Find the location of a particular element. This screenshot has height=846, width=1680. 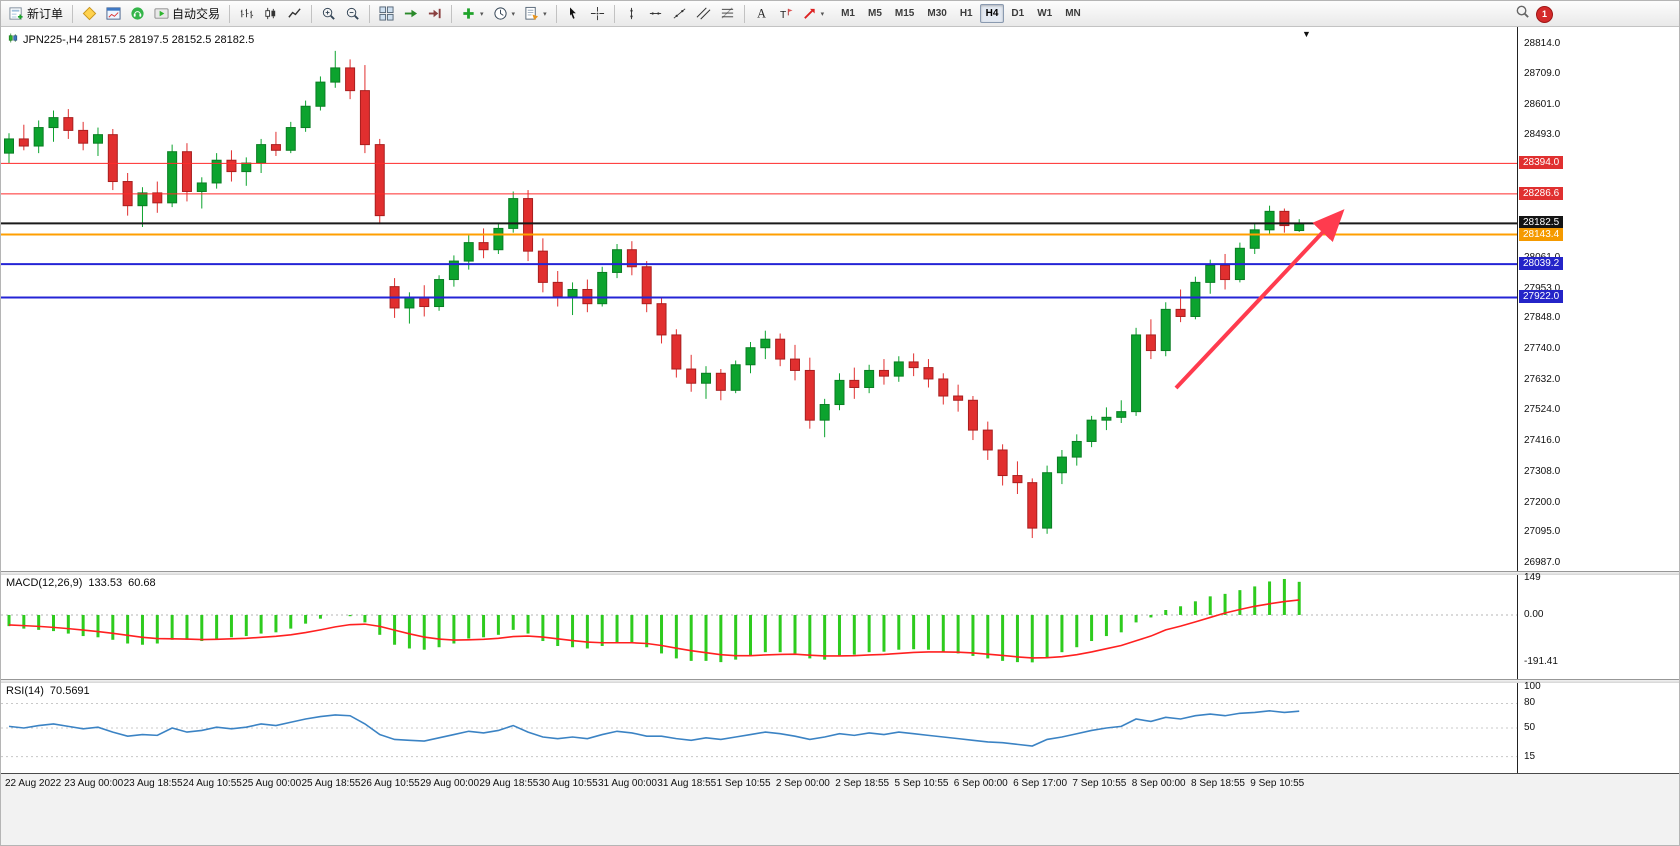

mql5-button is located at coordinates (89, 13).